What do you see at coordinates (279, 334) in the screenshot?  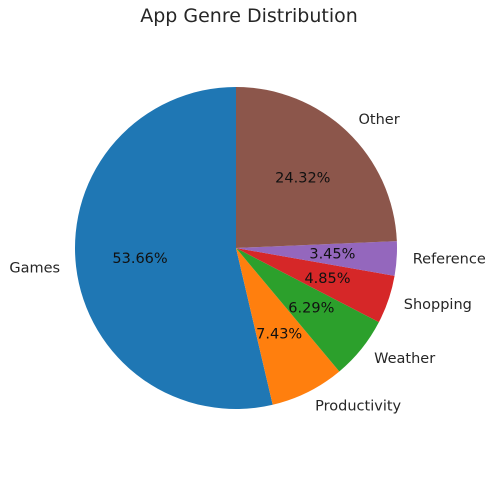 I see `pie-pct-label-productivity: 7.43%` at bounding box center [279, 334].